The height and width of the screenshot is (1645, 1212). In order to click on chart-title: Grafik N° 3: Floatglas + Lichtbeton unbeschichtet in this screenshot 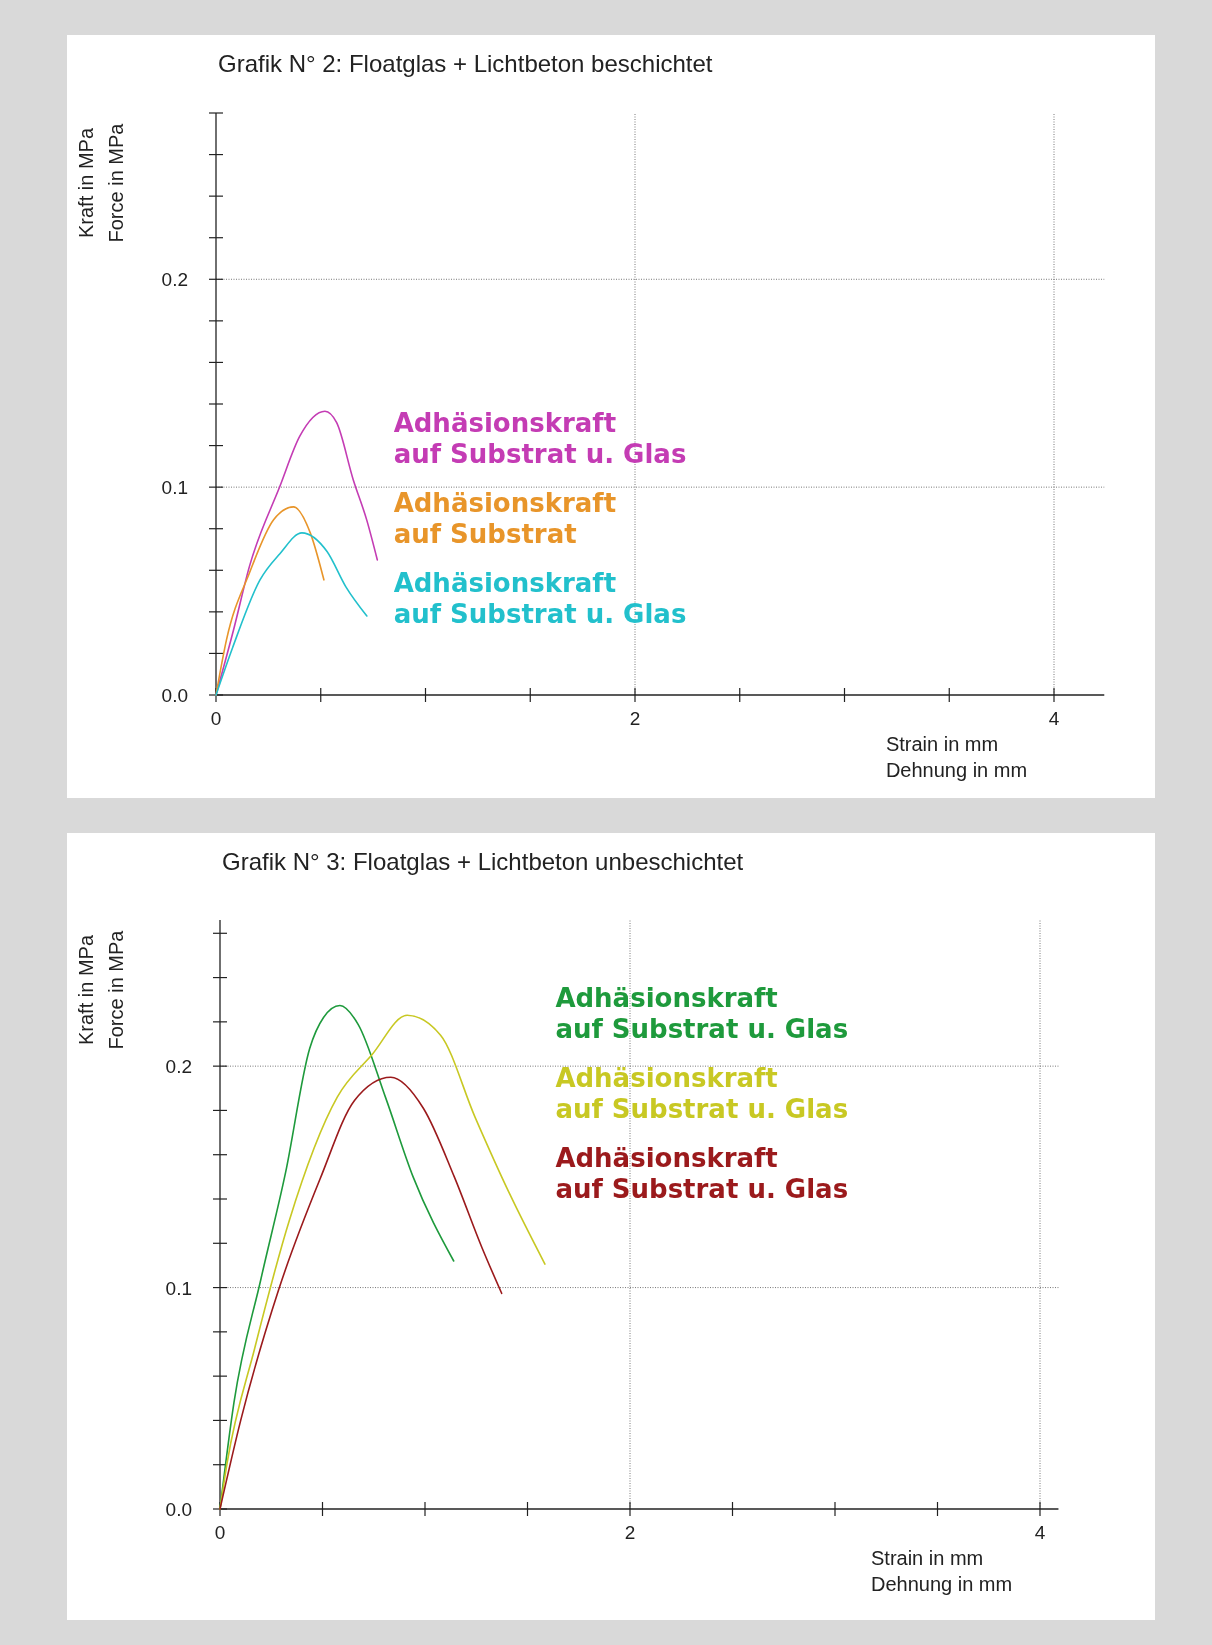, I will do `click(483, 861)`.